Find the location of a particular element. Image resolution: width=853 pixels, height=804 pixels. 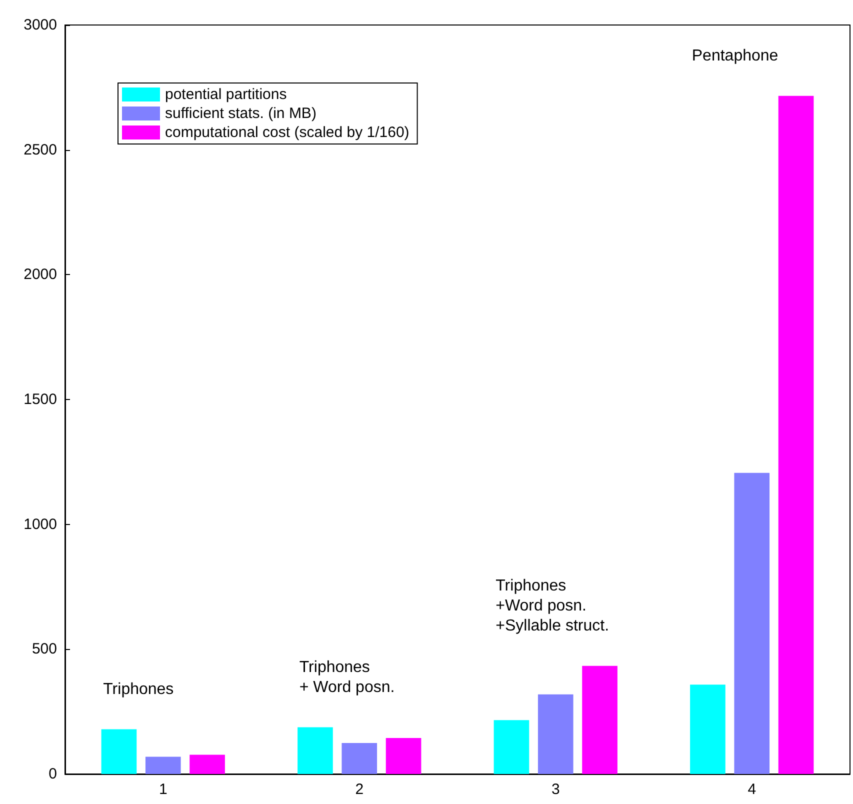

legend-label: computational cost (scaled by 1/160) is located at coordinates (287, 132).